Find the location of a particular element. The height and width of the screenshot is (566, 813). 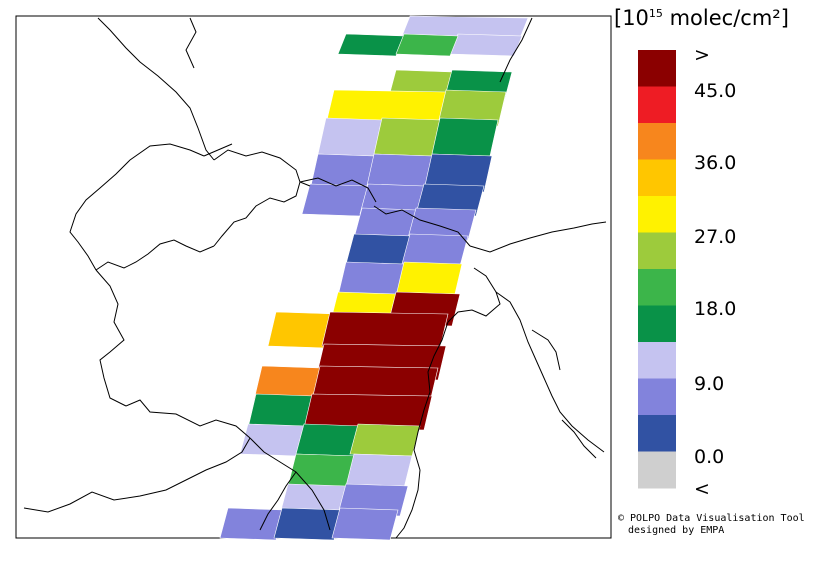

legend-label-0: 0.0 is located at coordinates (709, 457).